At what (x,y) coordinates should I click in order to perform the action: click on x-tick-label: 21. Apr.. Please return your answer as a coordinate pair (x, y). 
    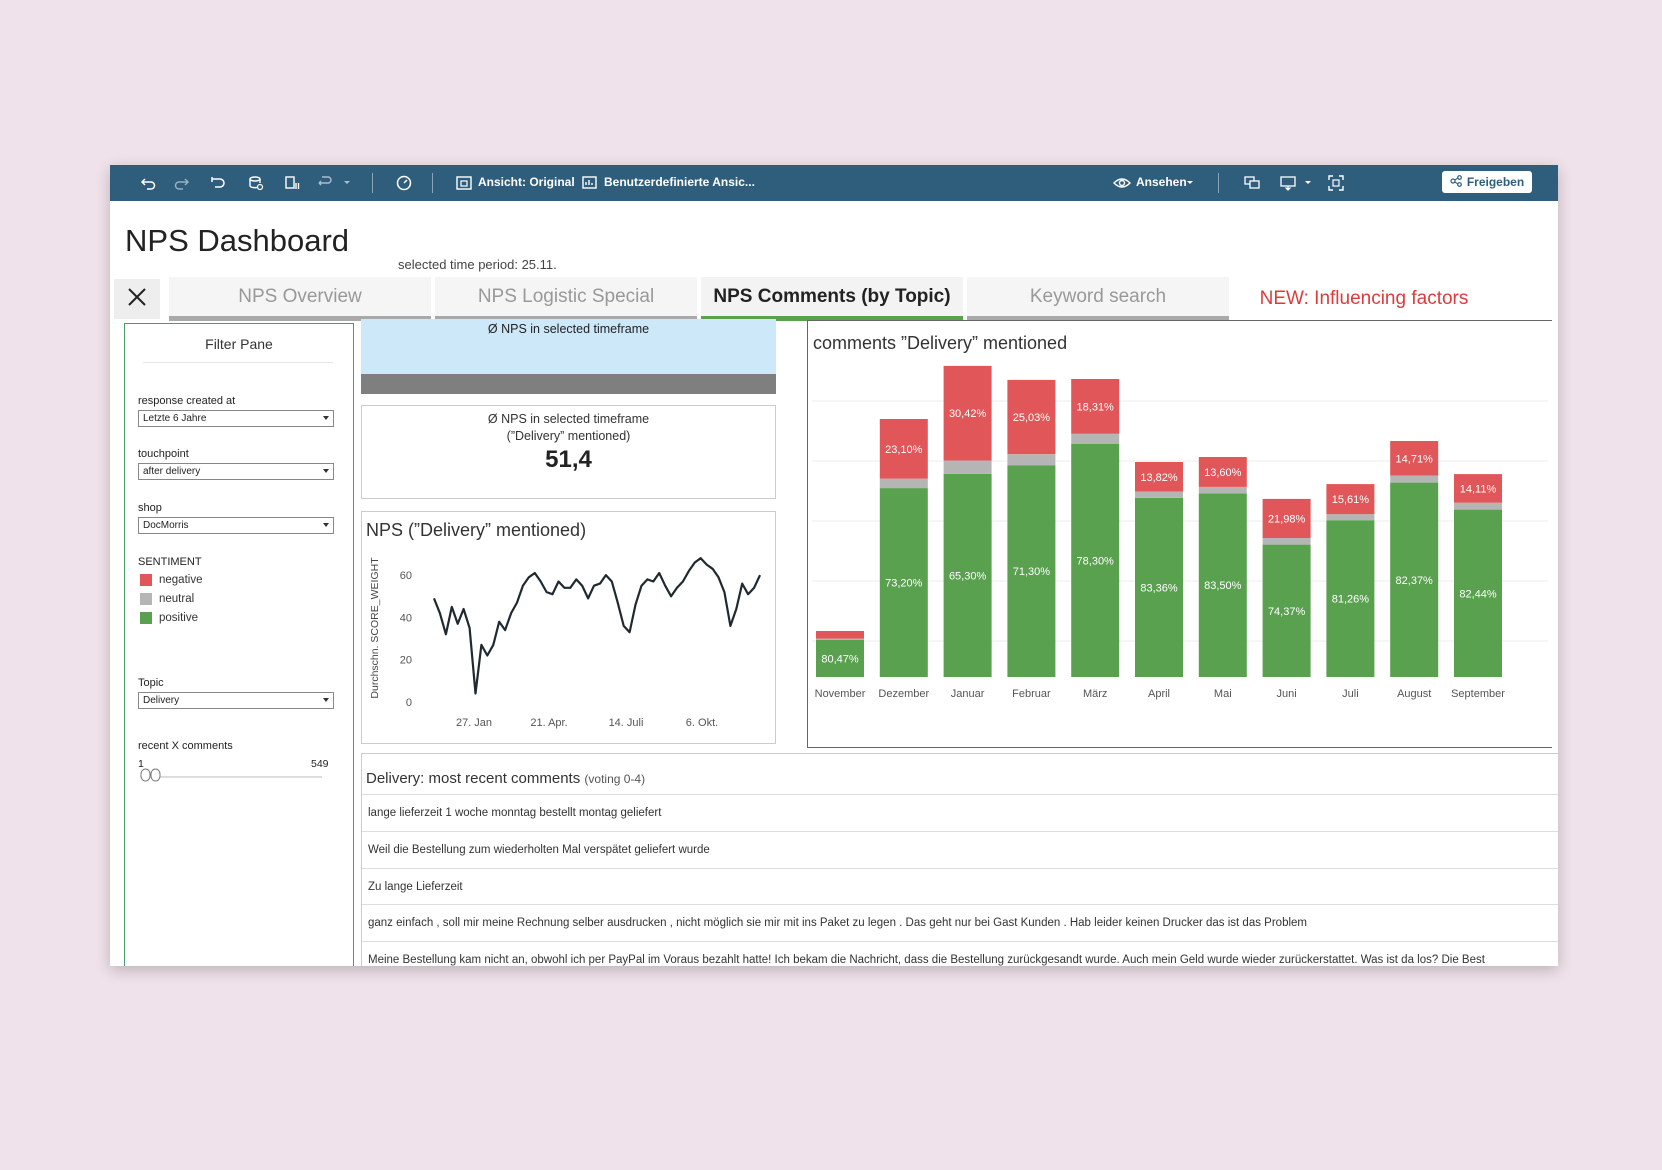
    Looking at the image, I should click on (548, 723).